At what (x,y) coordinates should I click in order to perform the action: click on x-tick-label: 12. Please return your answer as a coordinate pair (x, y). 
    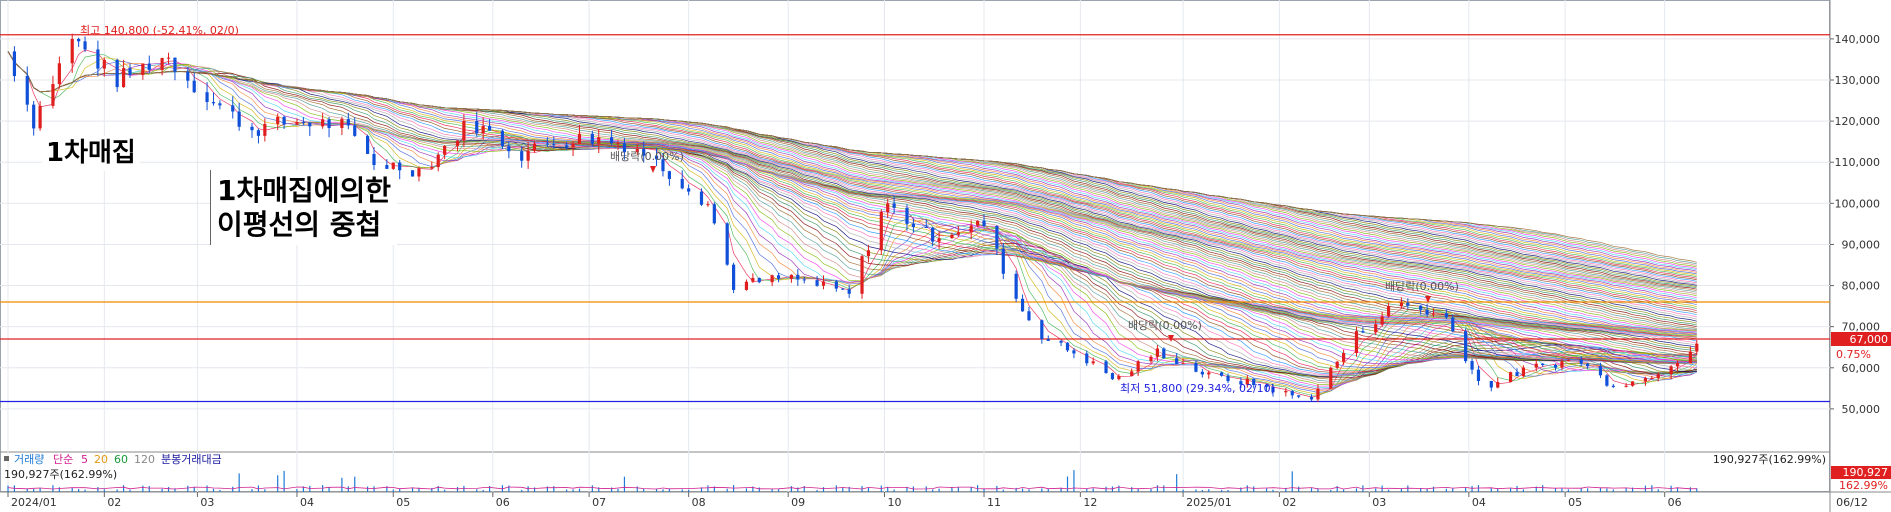
    Looking at the image, I should click on (1090, 502).